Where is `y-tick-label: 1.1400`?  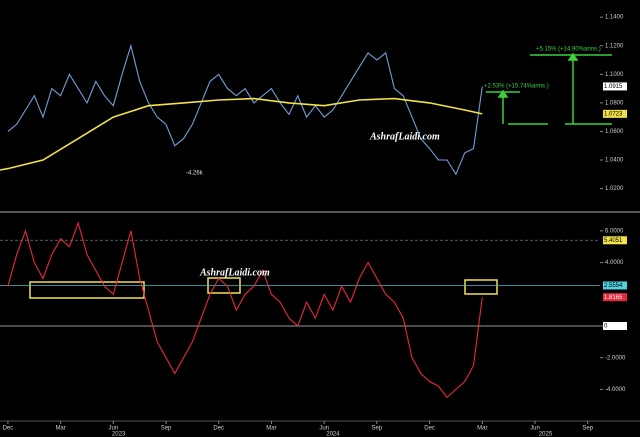
y-tick-label: 1.1400 is located at coordinates (614, 18).